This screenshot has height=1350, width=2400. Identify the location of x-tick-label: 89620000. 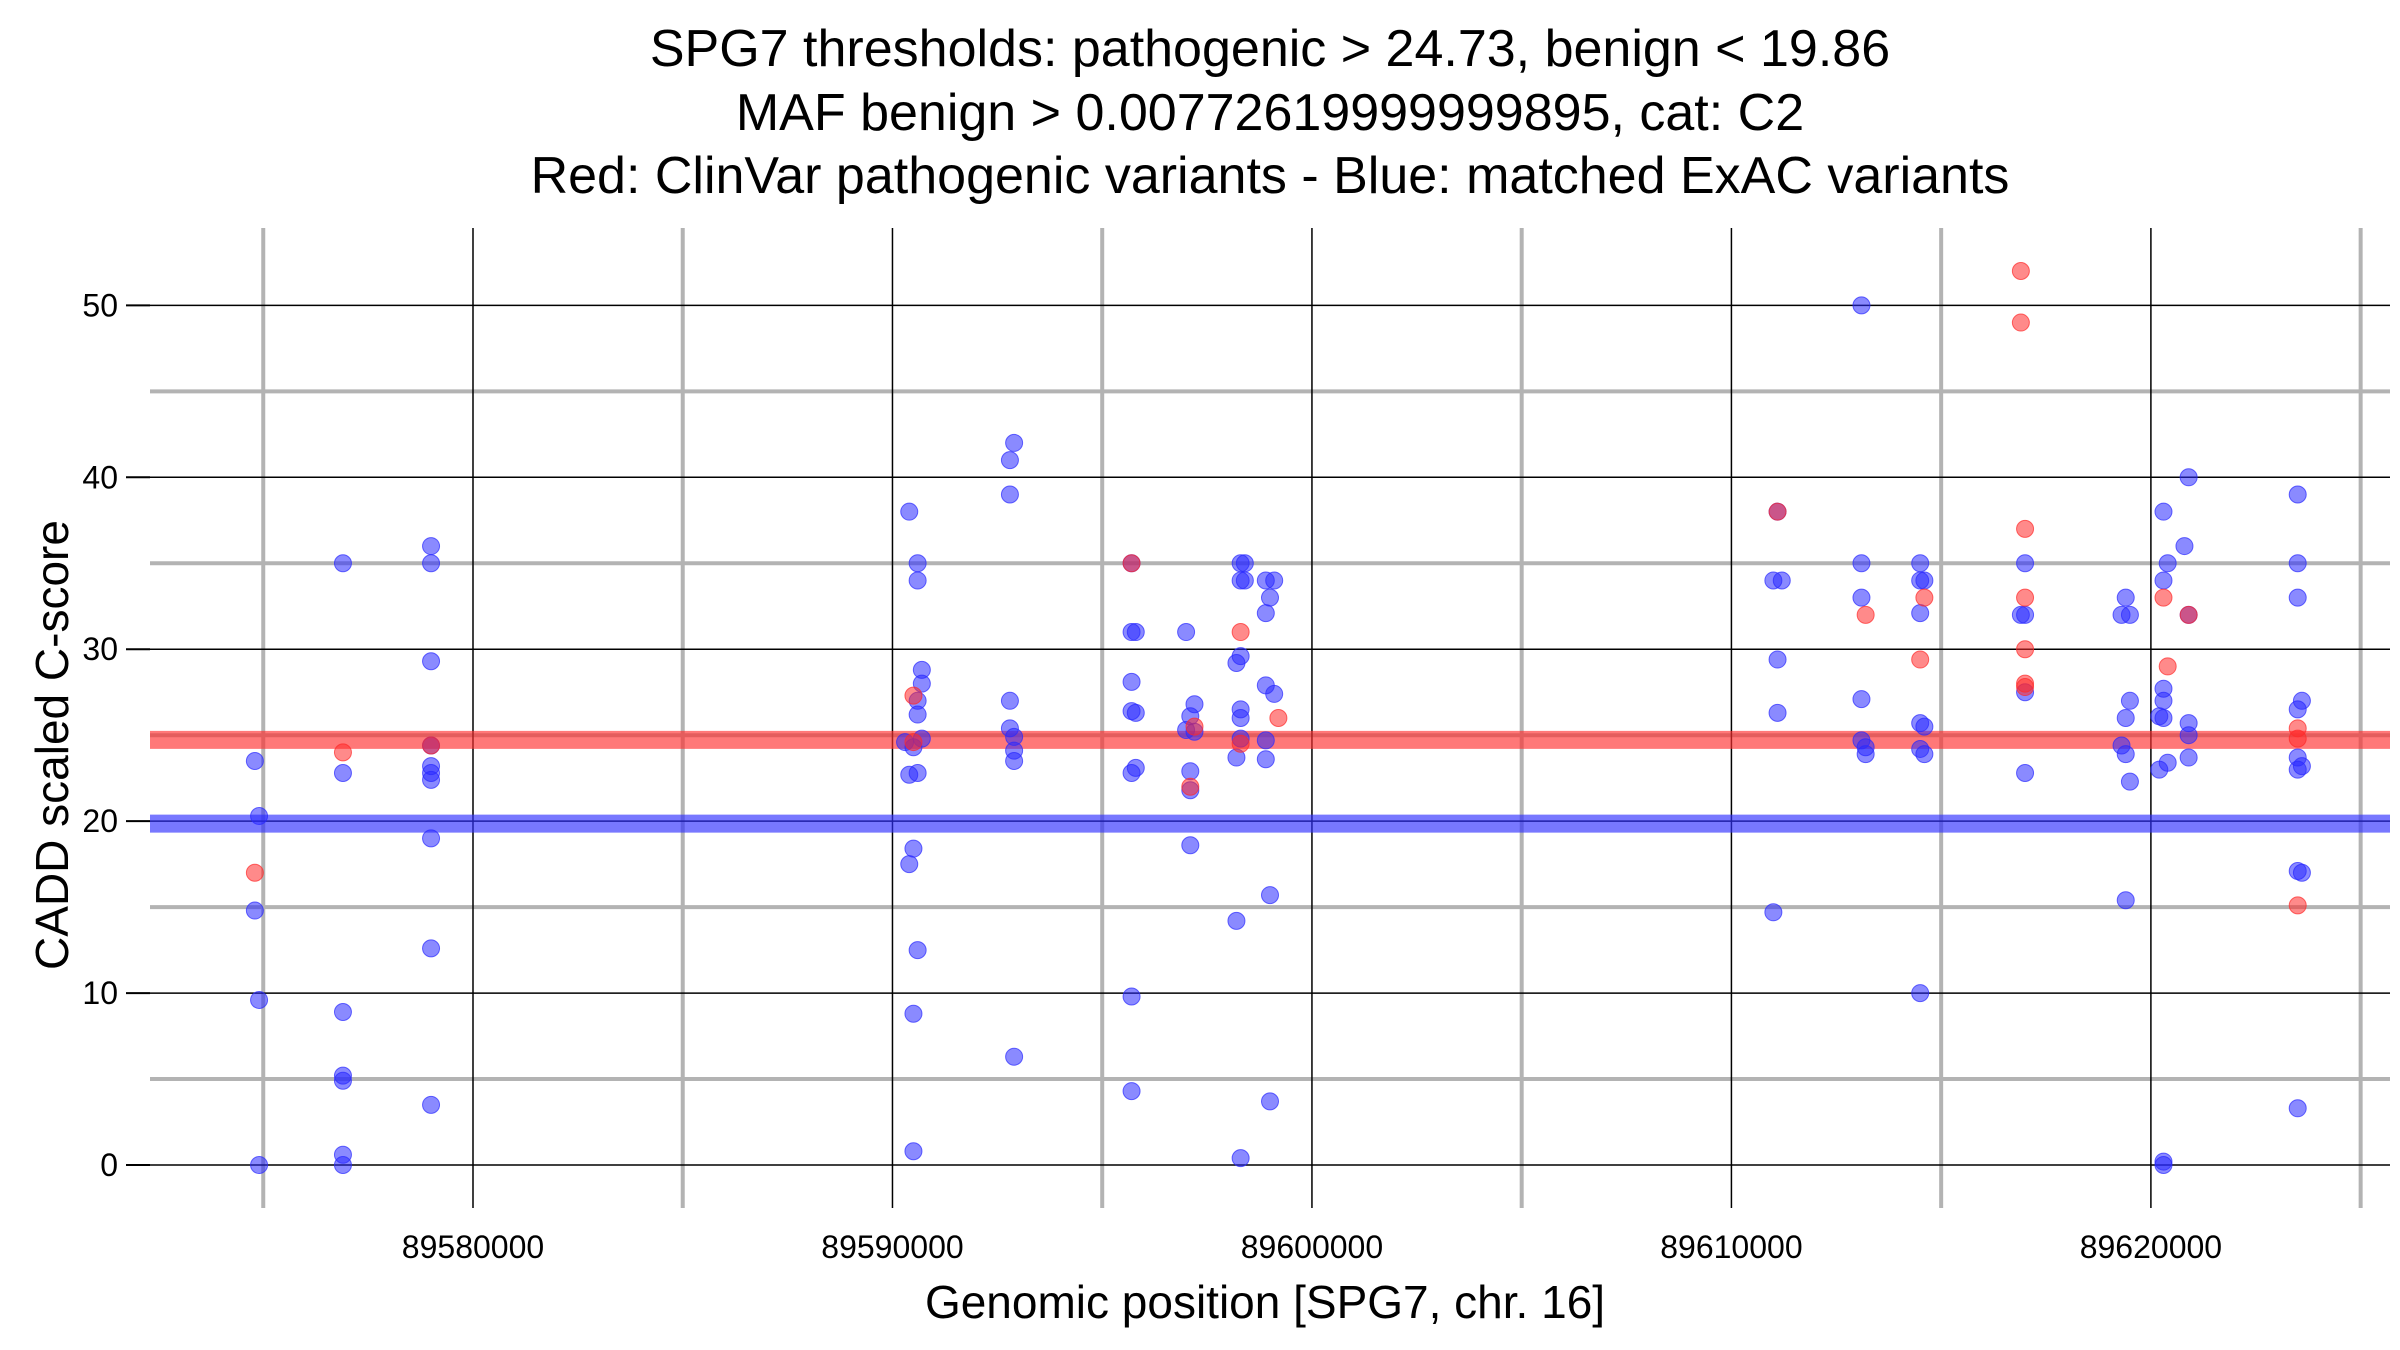
(2151, 1247).